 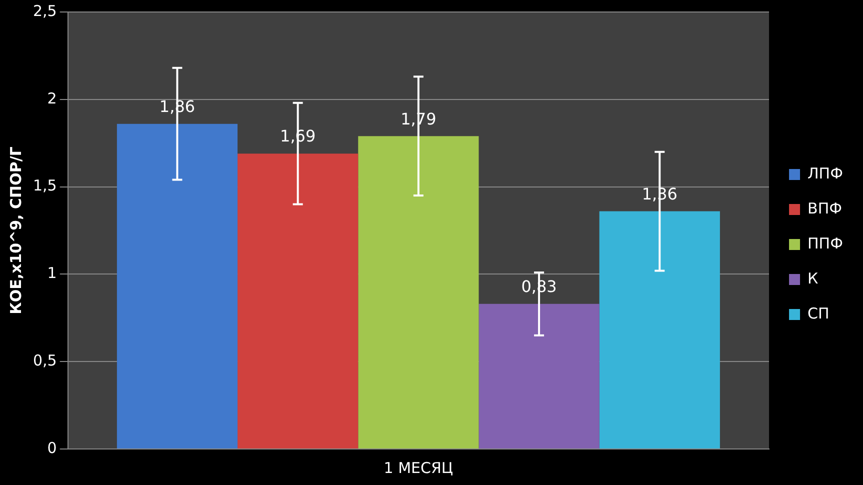 What do you see at coordinates (44, 360) in the screenshot?
I see `y-tick-label: 0,5` at bounding box center [44, 360].